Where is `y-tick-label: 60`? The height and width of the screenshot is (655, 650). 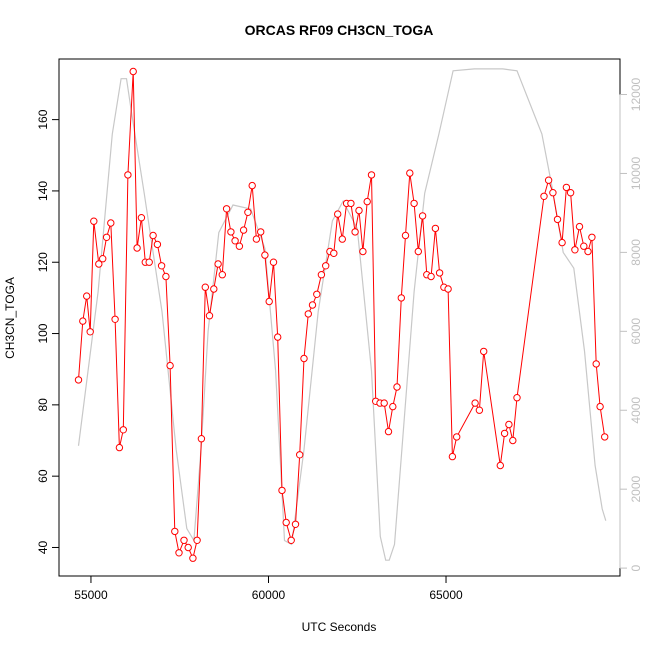 y-tick-label: 60 is located at coordinates (43, 476).